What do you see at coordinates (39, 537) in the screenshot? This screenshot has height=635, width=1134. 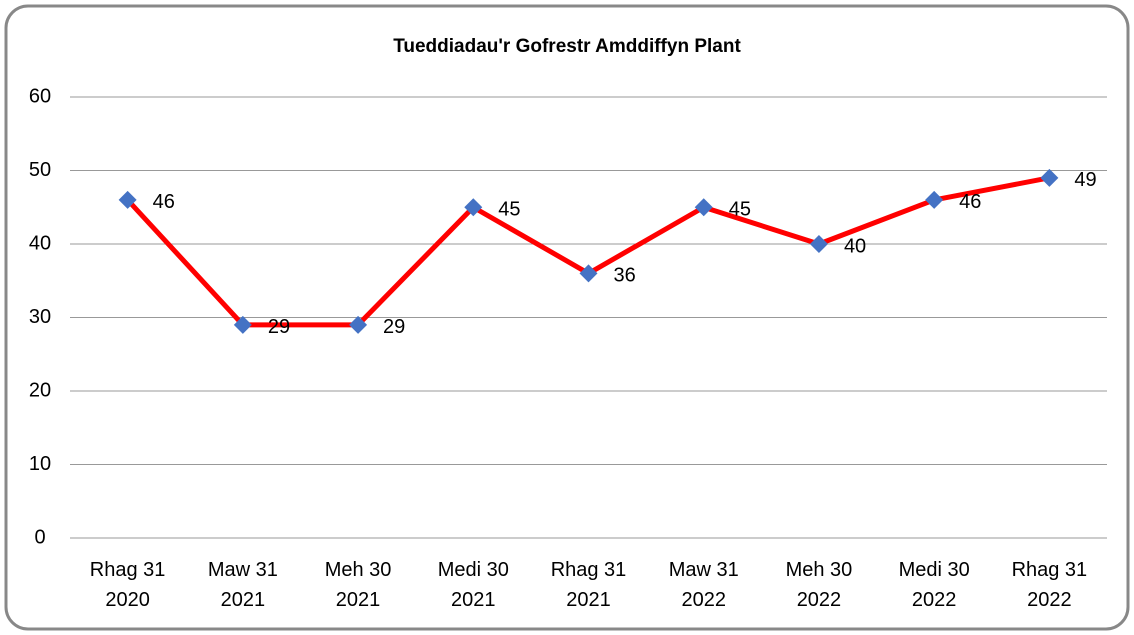 I see `y-tick-label: 0` at bounding box center [39, 537].